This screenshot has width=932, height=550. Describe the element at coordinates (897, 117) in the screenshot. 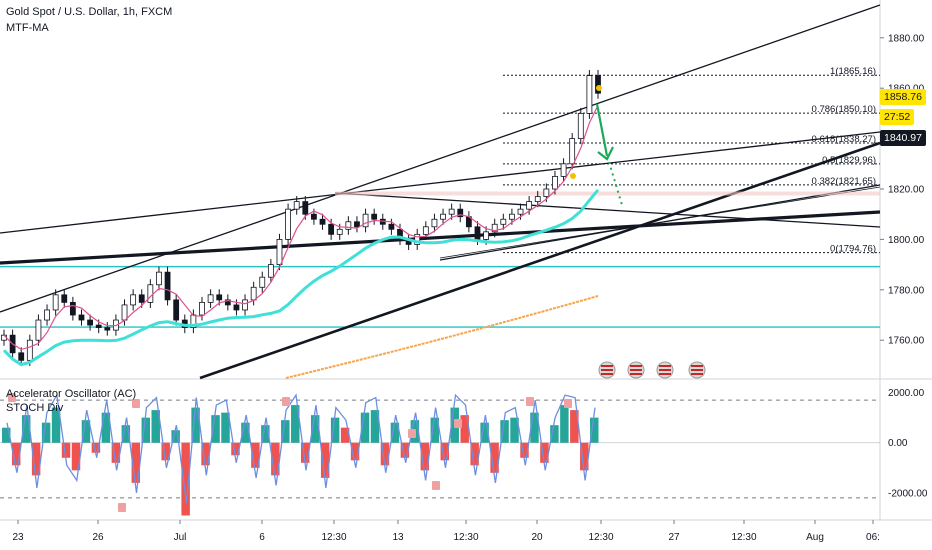

I see `countdown-badge: 27:52` at that location.